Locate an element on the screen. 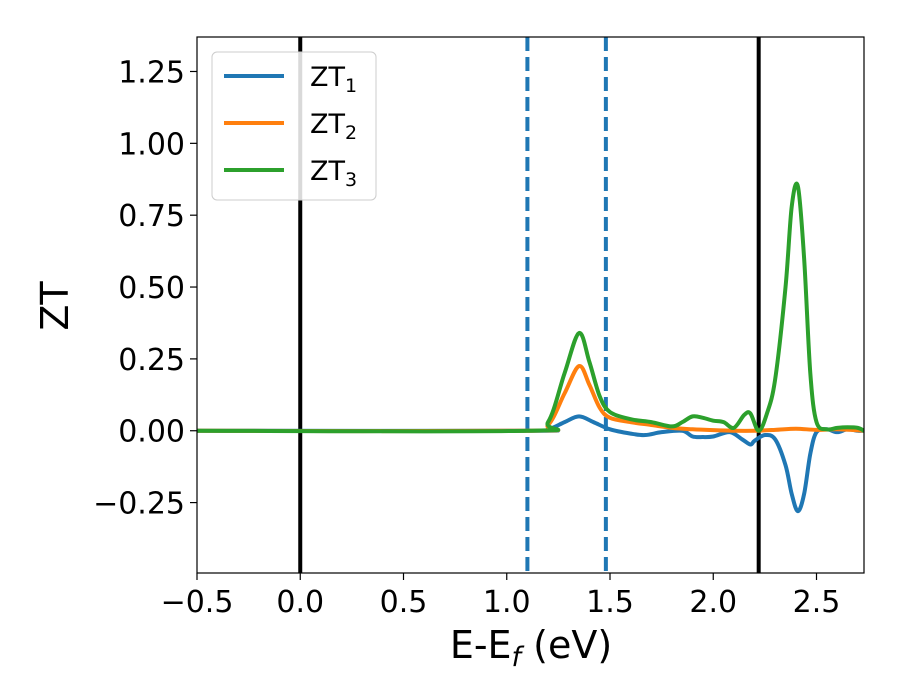 The width and height of the screenshot is (900, 700). x-tick-label: 0.5 is located at coordinates (404, 602).